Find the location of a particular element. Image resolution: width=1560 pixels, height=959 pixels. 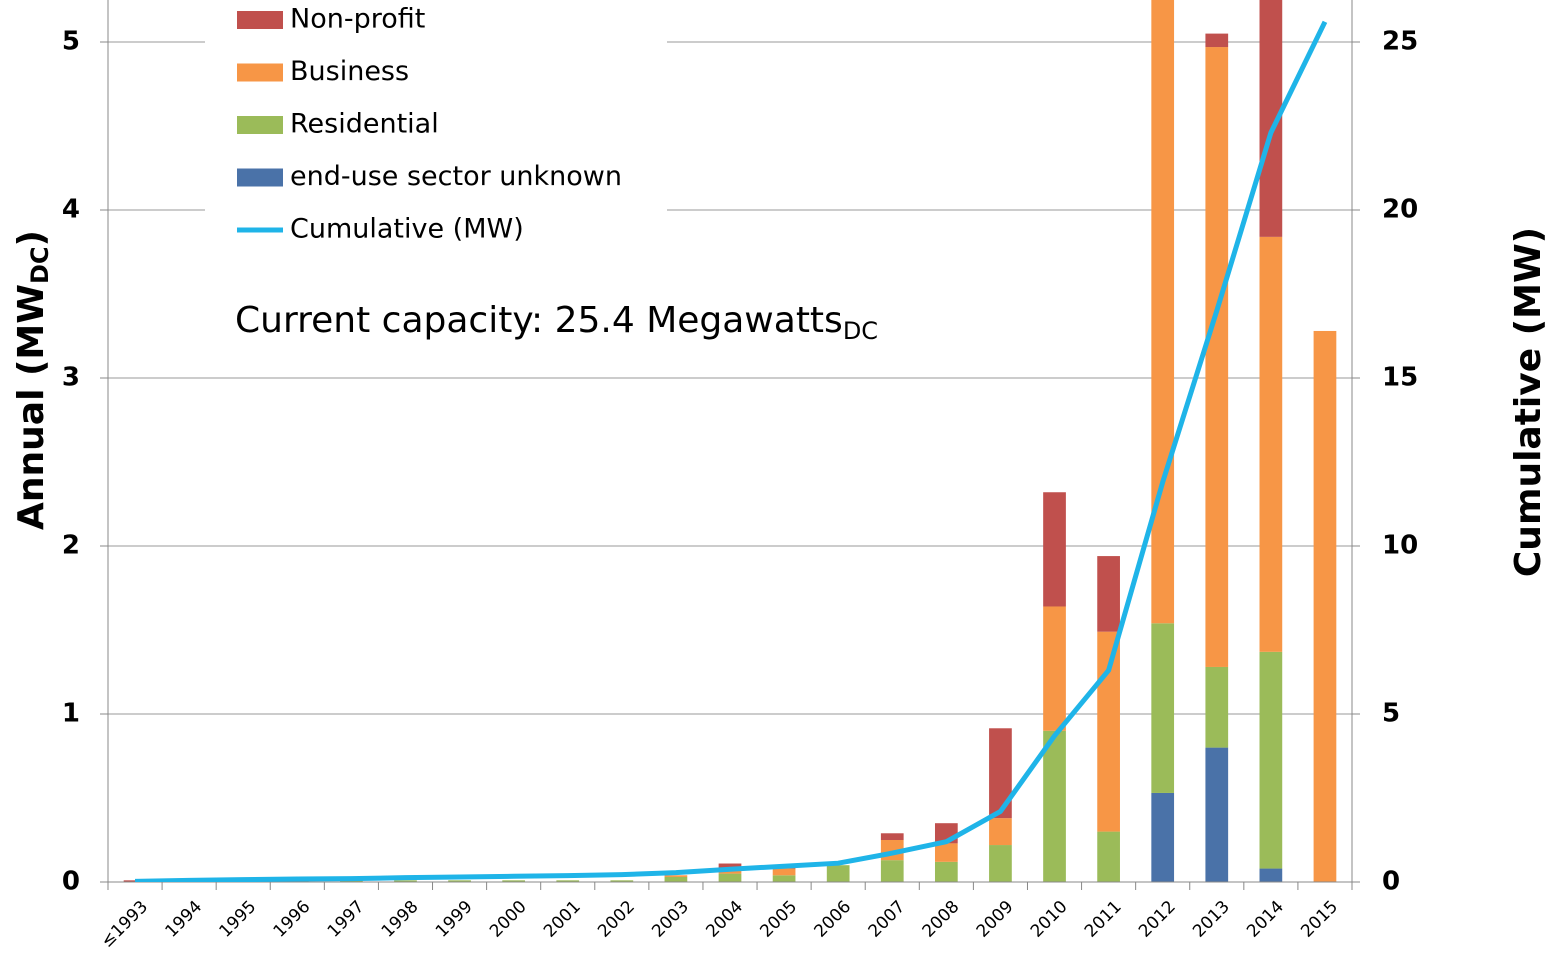

x-tick-label: 2003 is located at coordinates (670, 919).